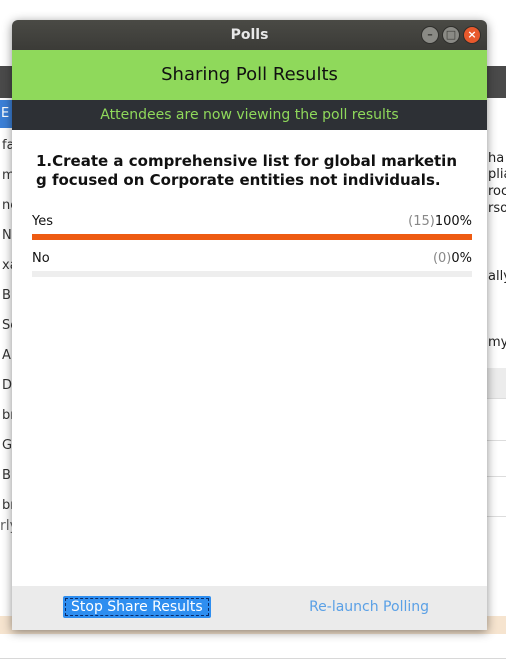  I want to click on background-left-item: fa, so click(8, 145).